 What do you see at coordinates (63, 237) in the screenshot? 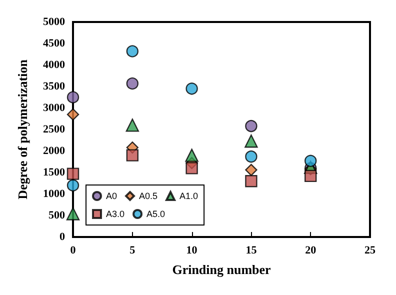
I see `y-tick-label: 0` at bounding box center [63, 237].